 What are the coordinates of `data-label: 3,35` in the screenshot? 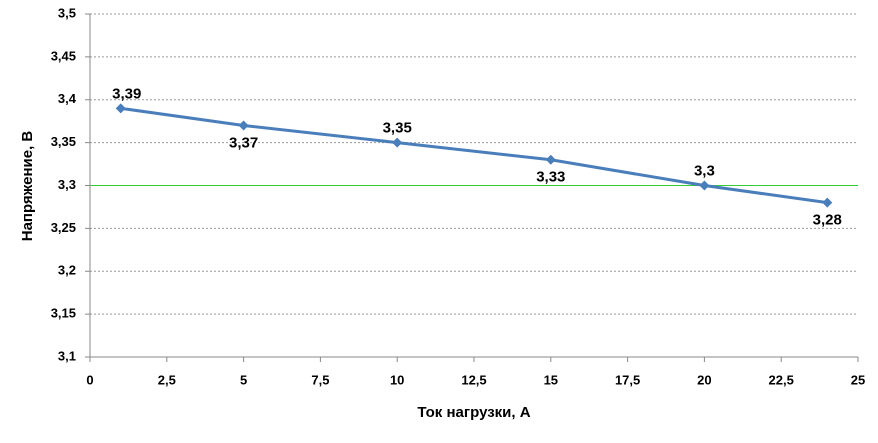 It's located at (397, 128).